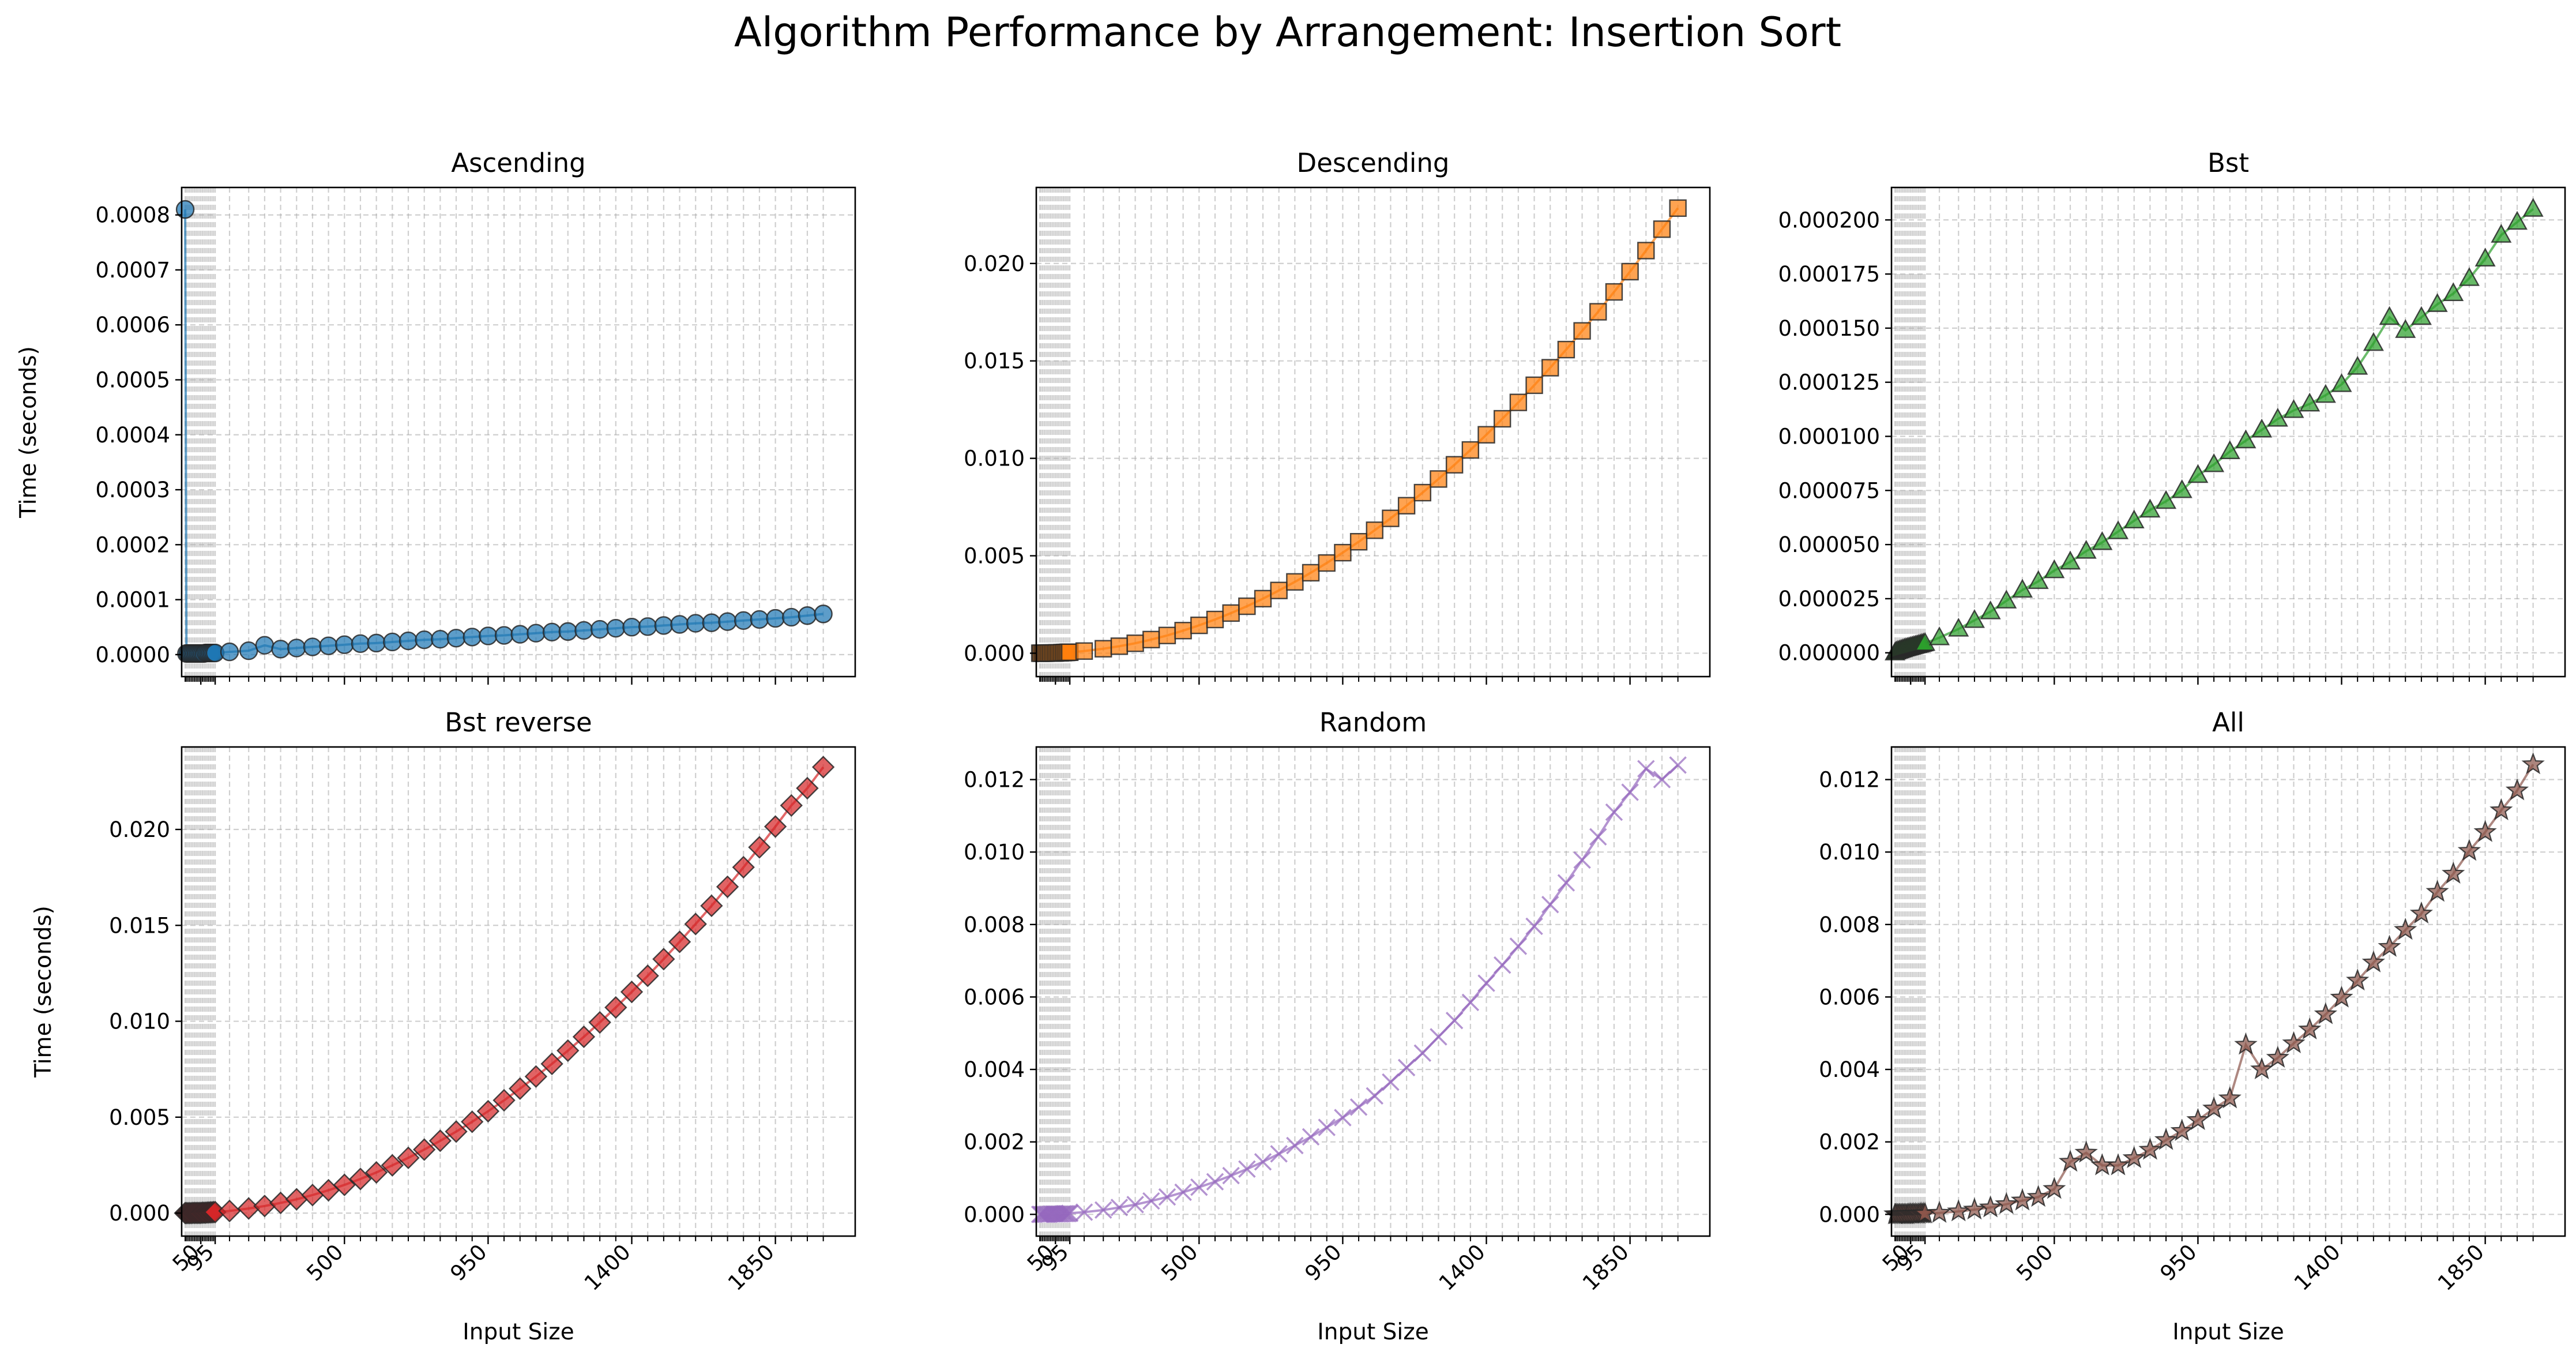  Describe the element at coordinates (2228, 163) in the screenshot. I see `subplot-title: Bst` at that location.